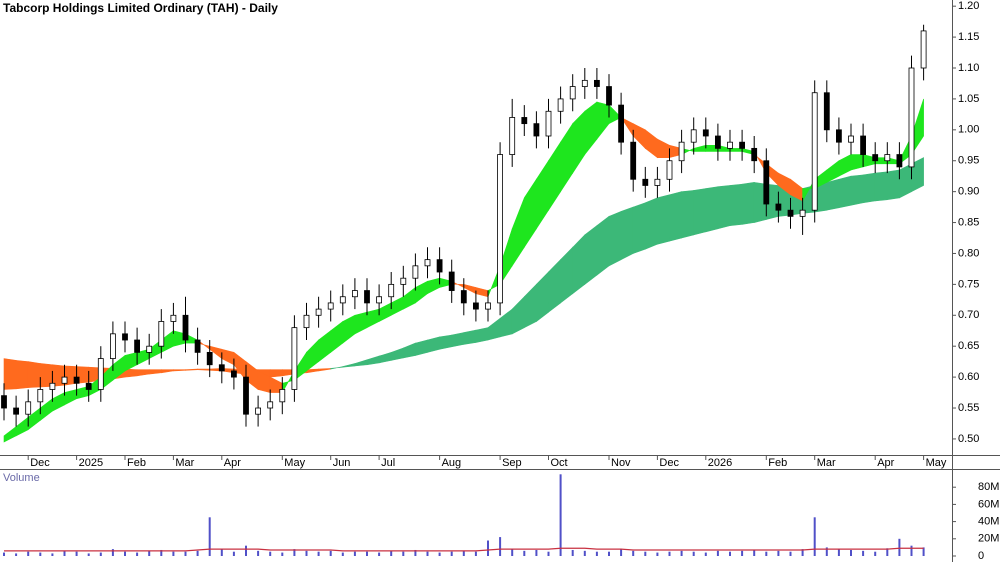  I want to click on volume-y-tick-label: 20M, so click(988, 539).